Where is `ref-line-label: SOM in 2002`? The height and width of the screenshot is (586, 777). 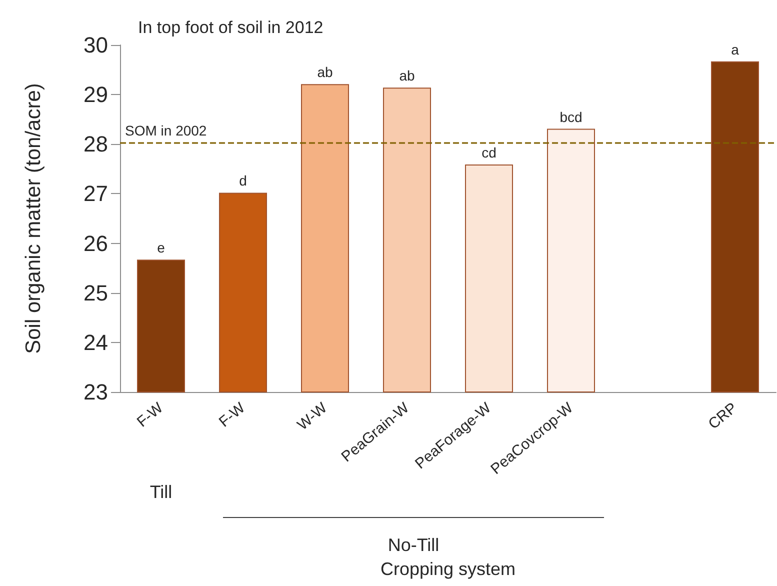 ref-line-label: SOM in 2002 is located at coordinates (166, 130).